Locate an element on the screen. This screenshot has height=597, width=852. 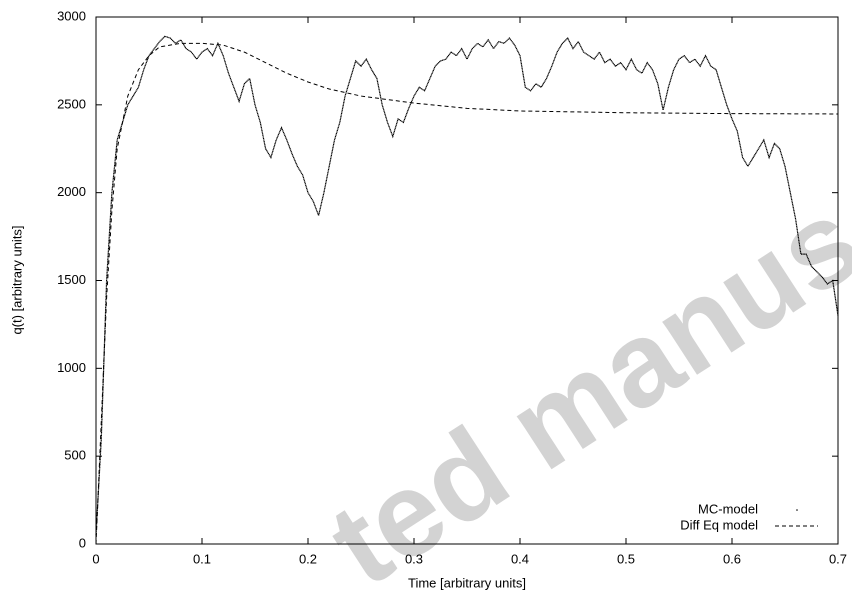
y-axis-label: q(t) [arbitrary units] is located at coordinates (16, 279).